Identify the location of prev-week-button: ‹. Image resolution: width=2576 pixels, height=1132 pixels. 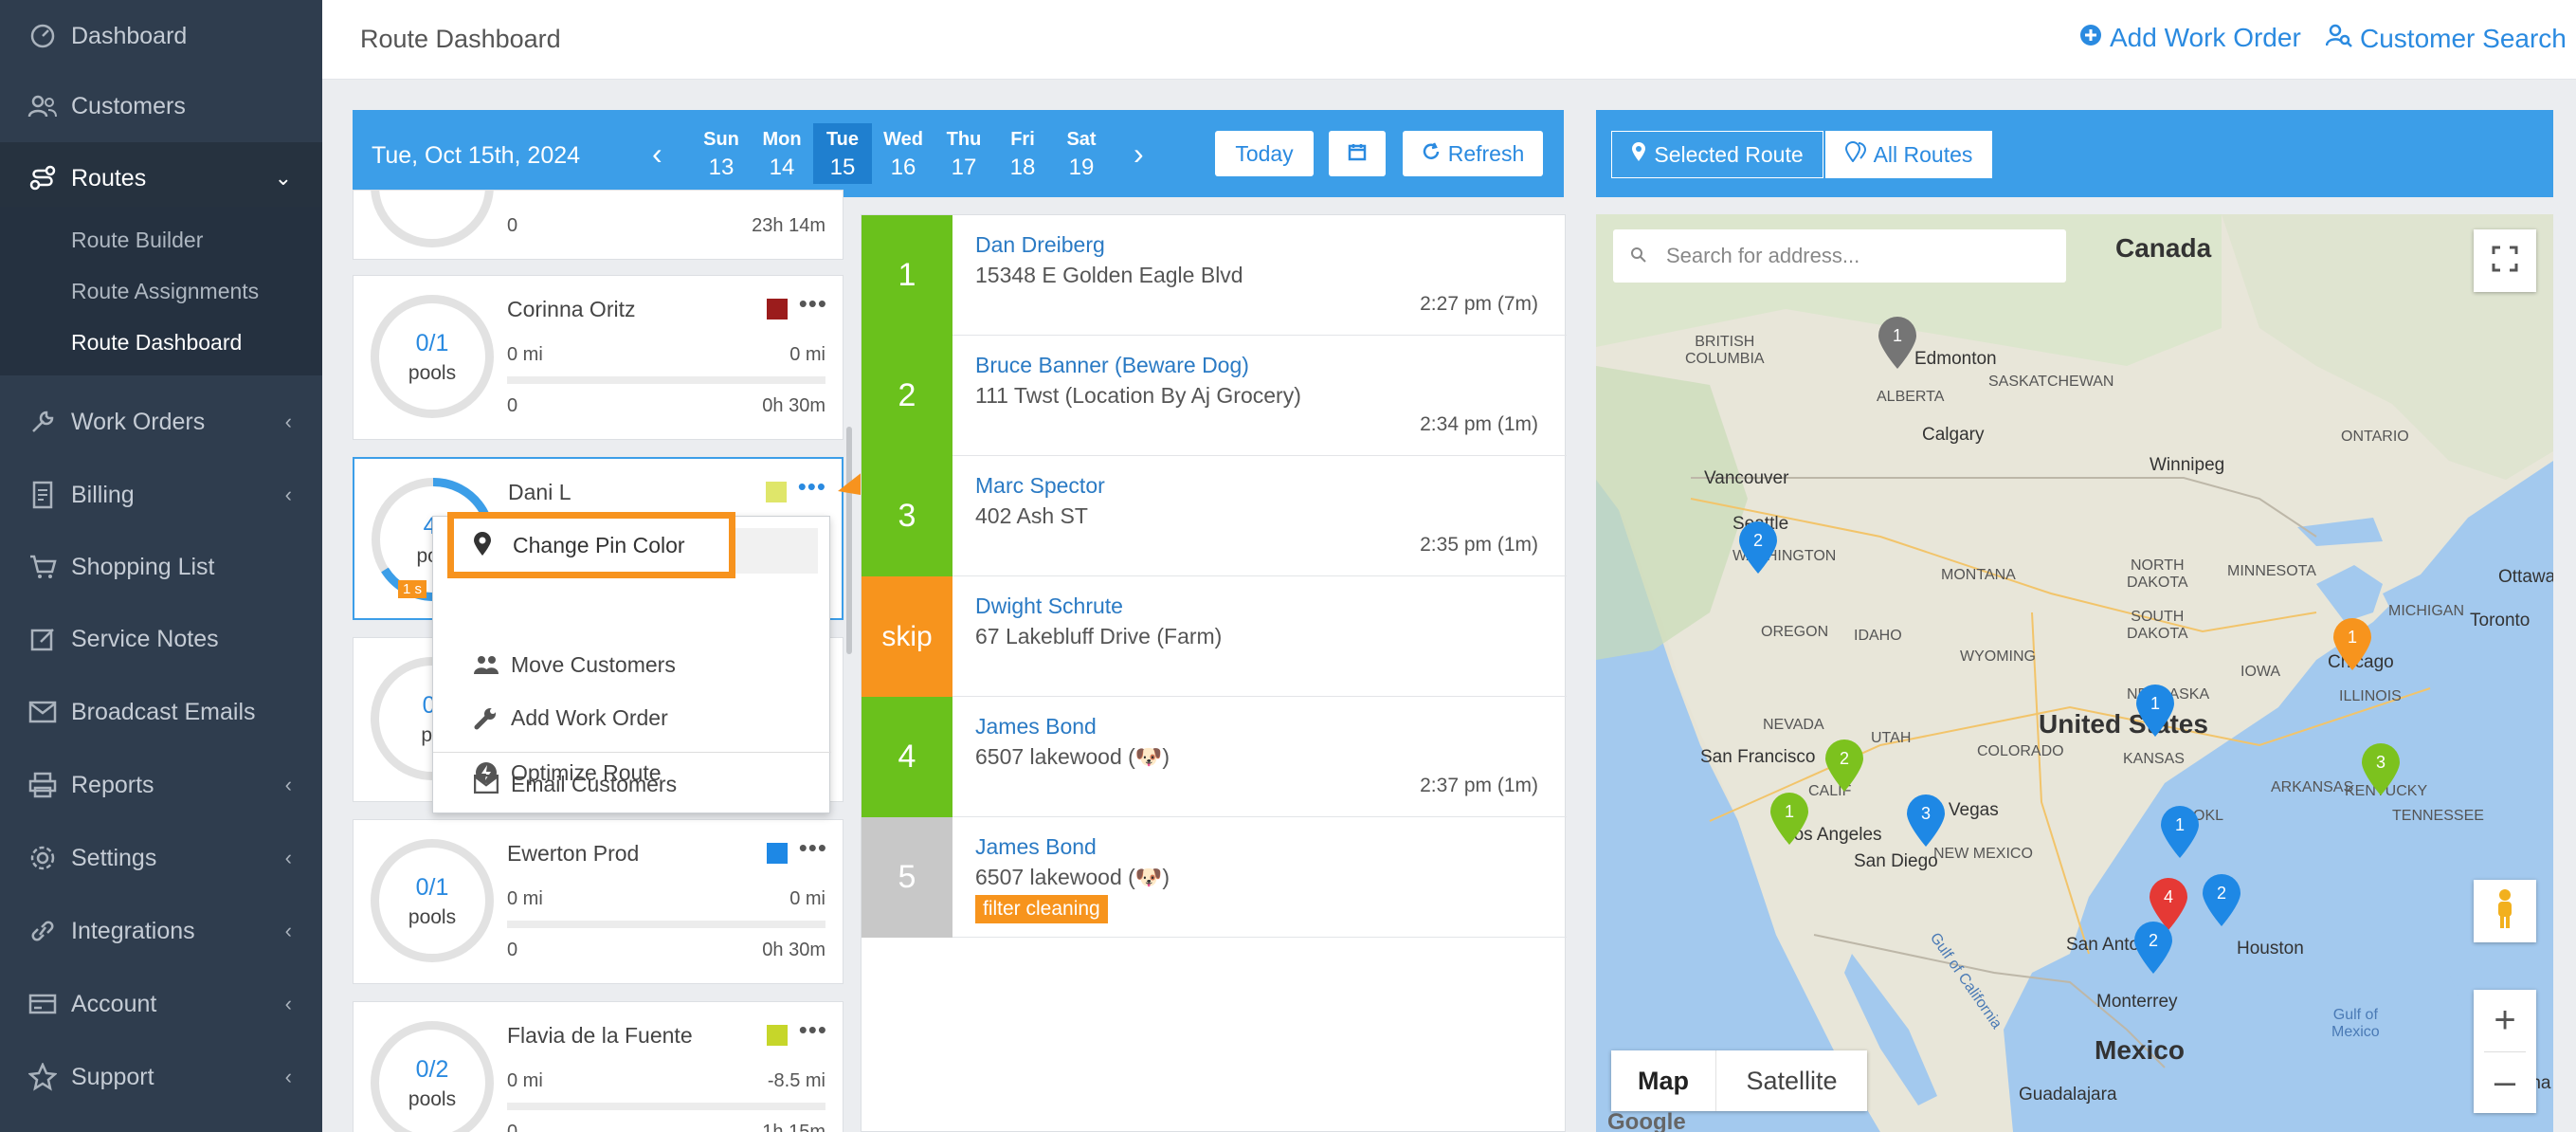
(657, 154).